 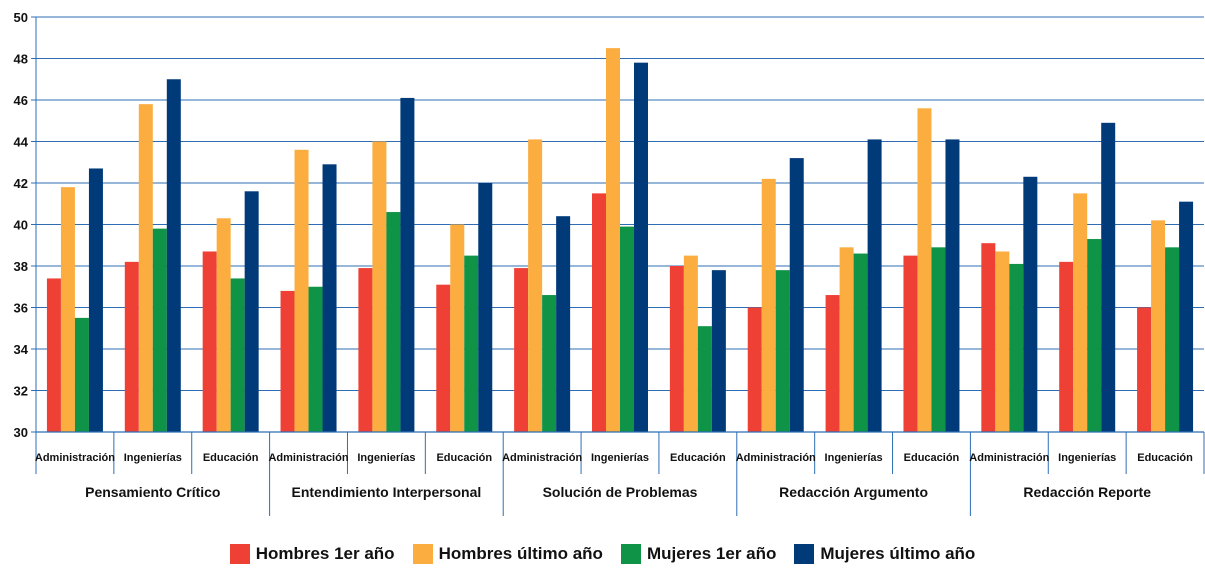 I want to click on legend-item: Hombres 1er año, so click(x=312, y=554).